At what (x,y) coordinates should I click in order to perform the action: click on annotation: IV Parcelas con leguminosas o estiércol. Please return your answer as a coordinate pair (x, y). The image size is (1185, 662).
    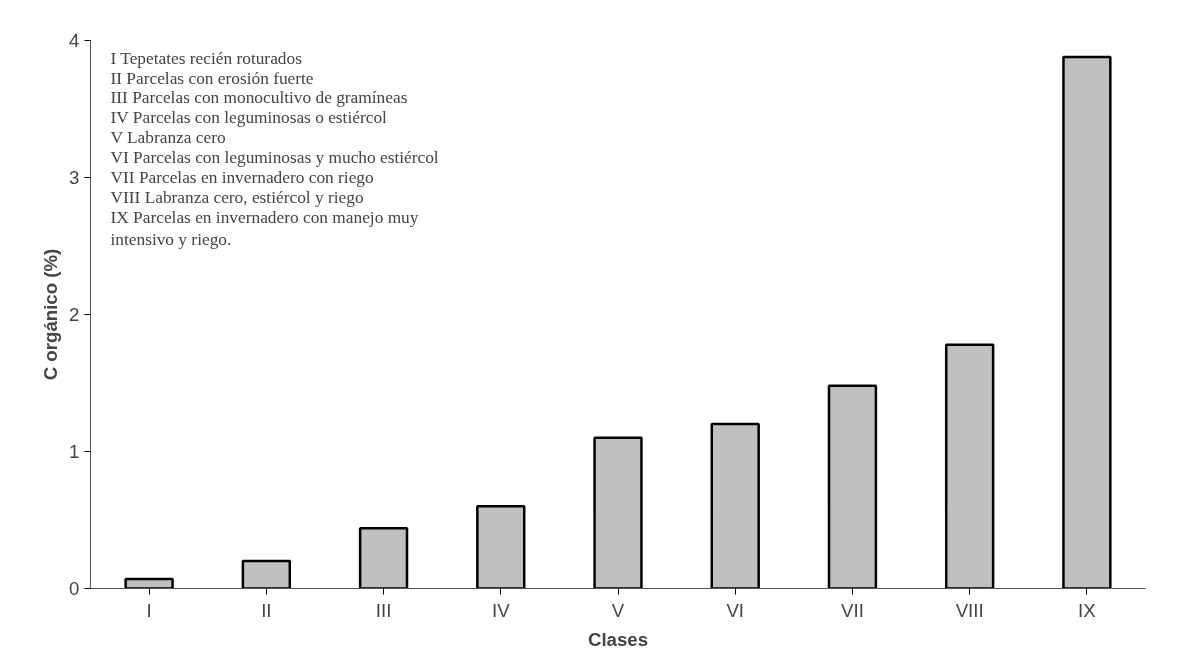
    Looking at the image, I should click on (249, 118).